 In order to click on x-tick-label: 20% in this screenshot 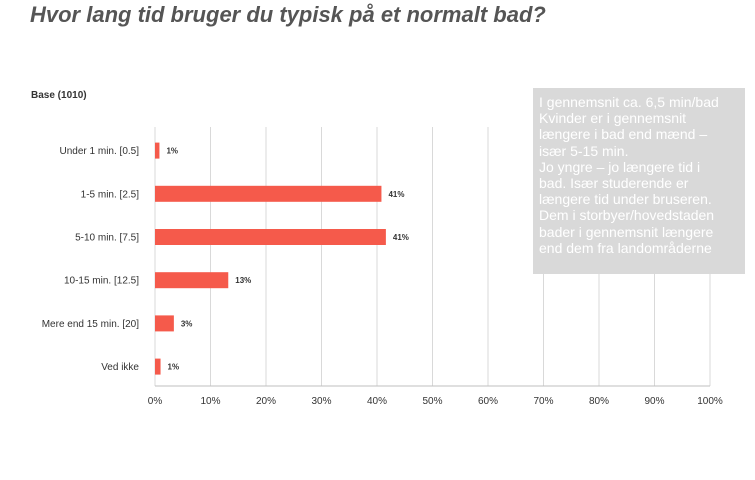, I will do `click(266, 401)`.